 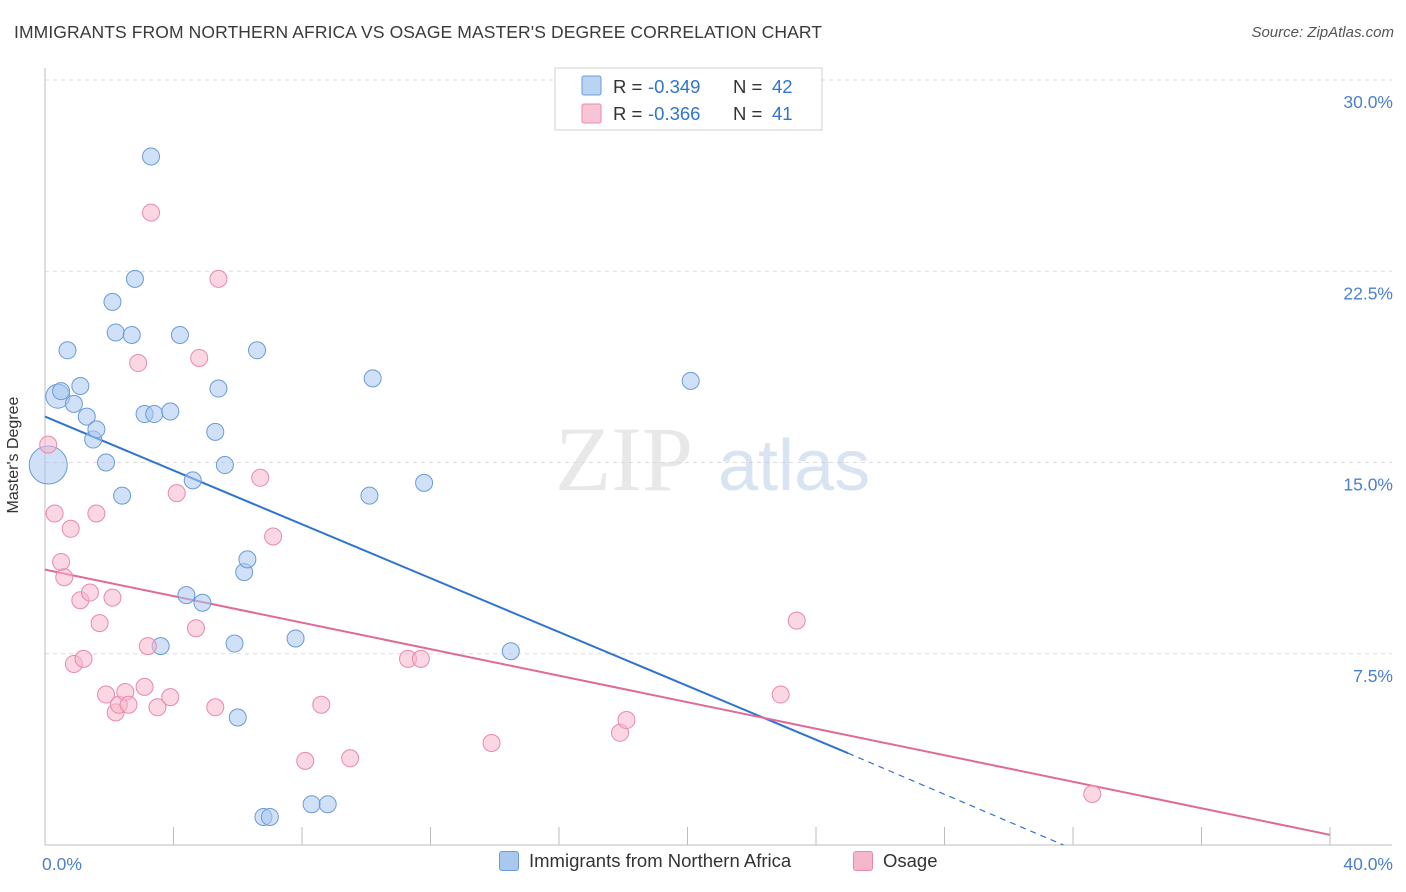 What do you see at coordinates (1368, 293) in the screenshot?
I see `y-tick-label-2: 22.5%` at bounding box center [1368, 293].